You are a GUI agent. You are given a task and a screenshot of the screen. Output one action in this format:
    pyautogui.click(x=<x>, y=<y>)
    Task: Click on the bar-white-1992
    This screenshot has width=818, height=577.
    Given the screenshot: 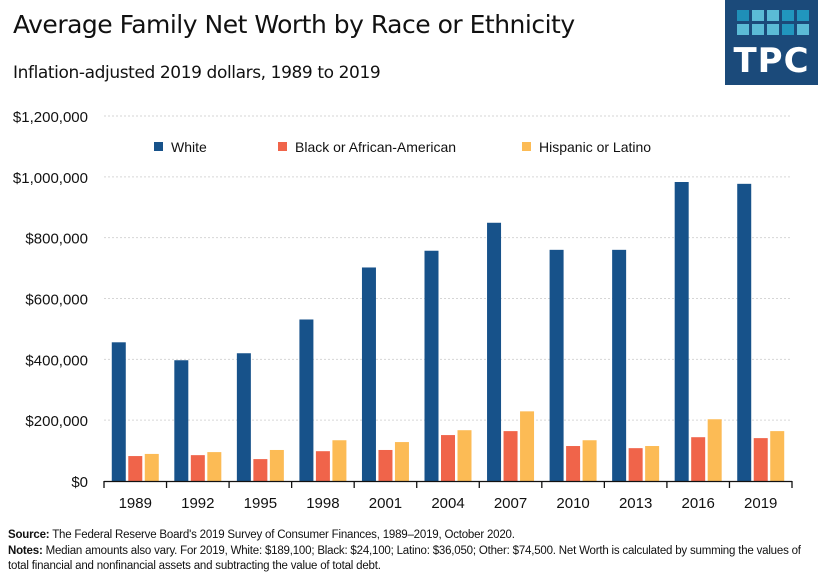 What is the action you would take?
    pyautogui.click(x=181, y=420)
    